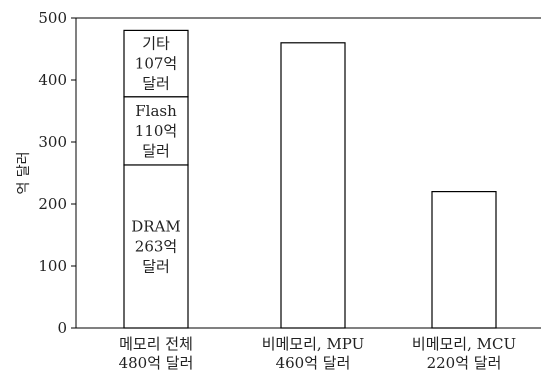  I want to click on segment-label: 107억, so click(156, 64).